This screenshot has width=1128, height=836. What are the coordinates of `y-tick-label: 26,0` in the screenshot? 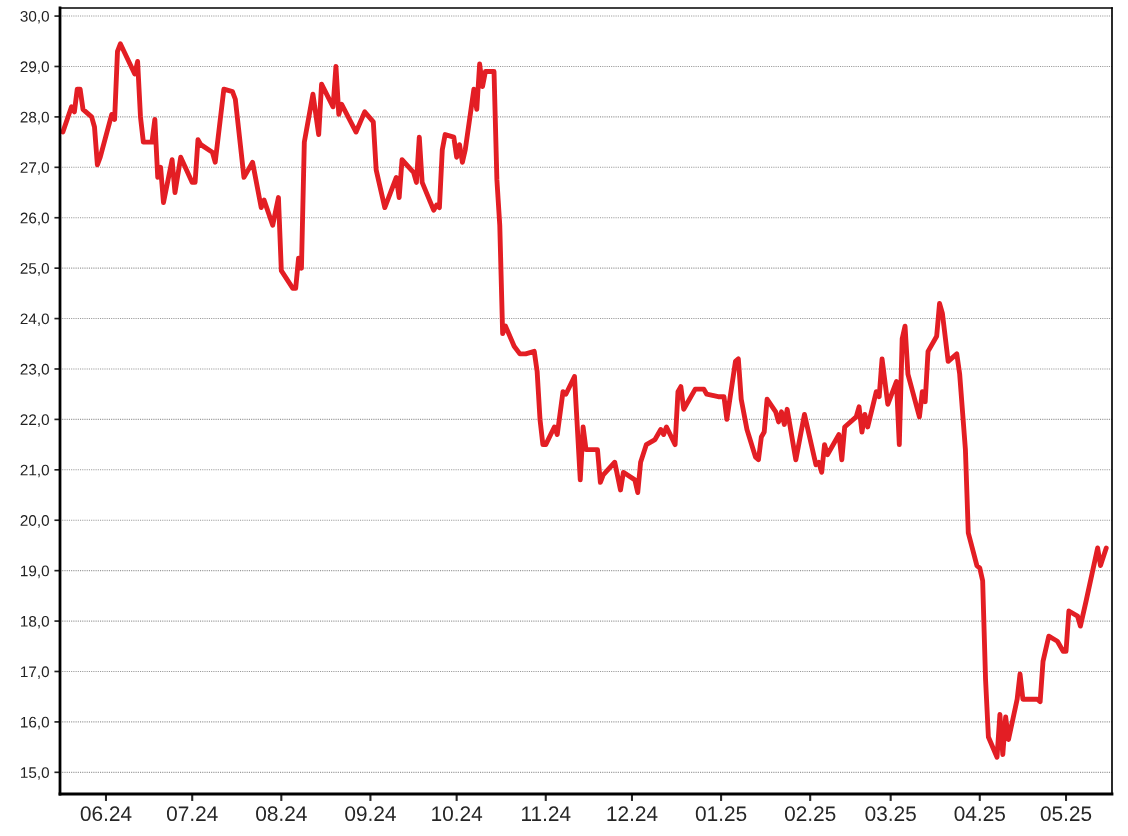 It's located at (34, 219).